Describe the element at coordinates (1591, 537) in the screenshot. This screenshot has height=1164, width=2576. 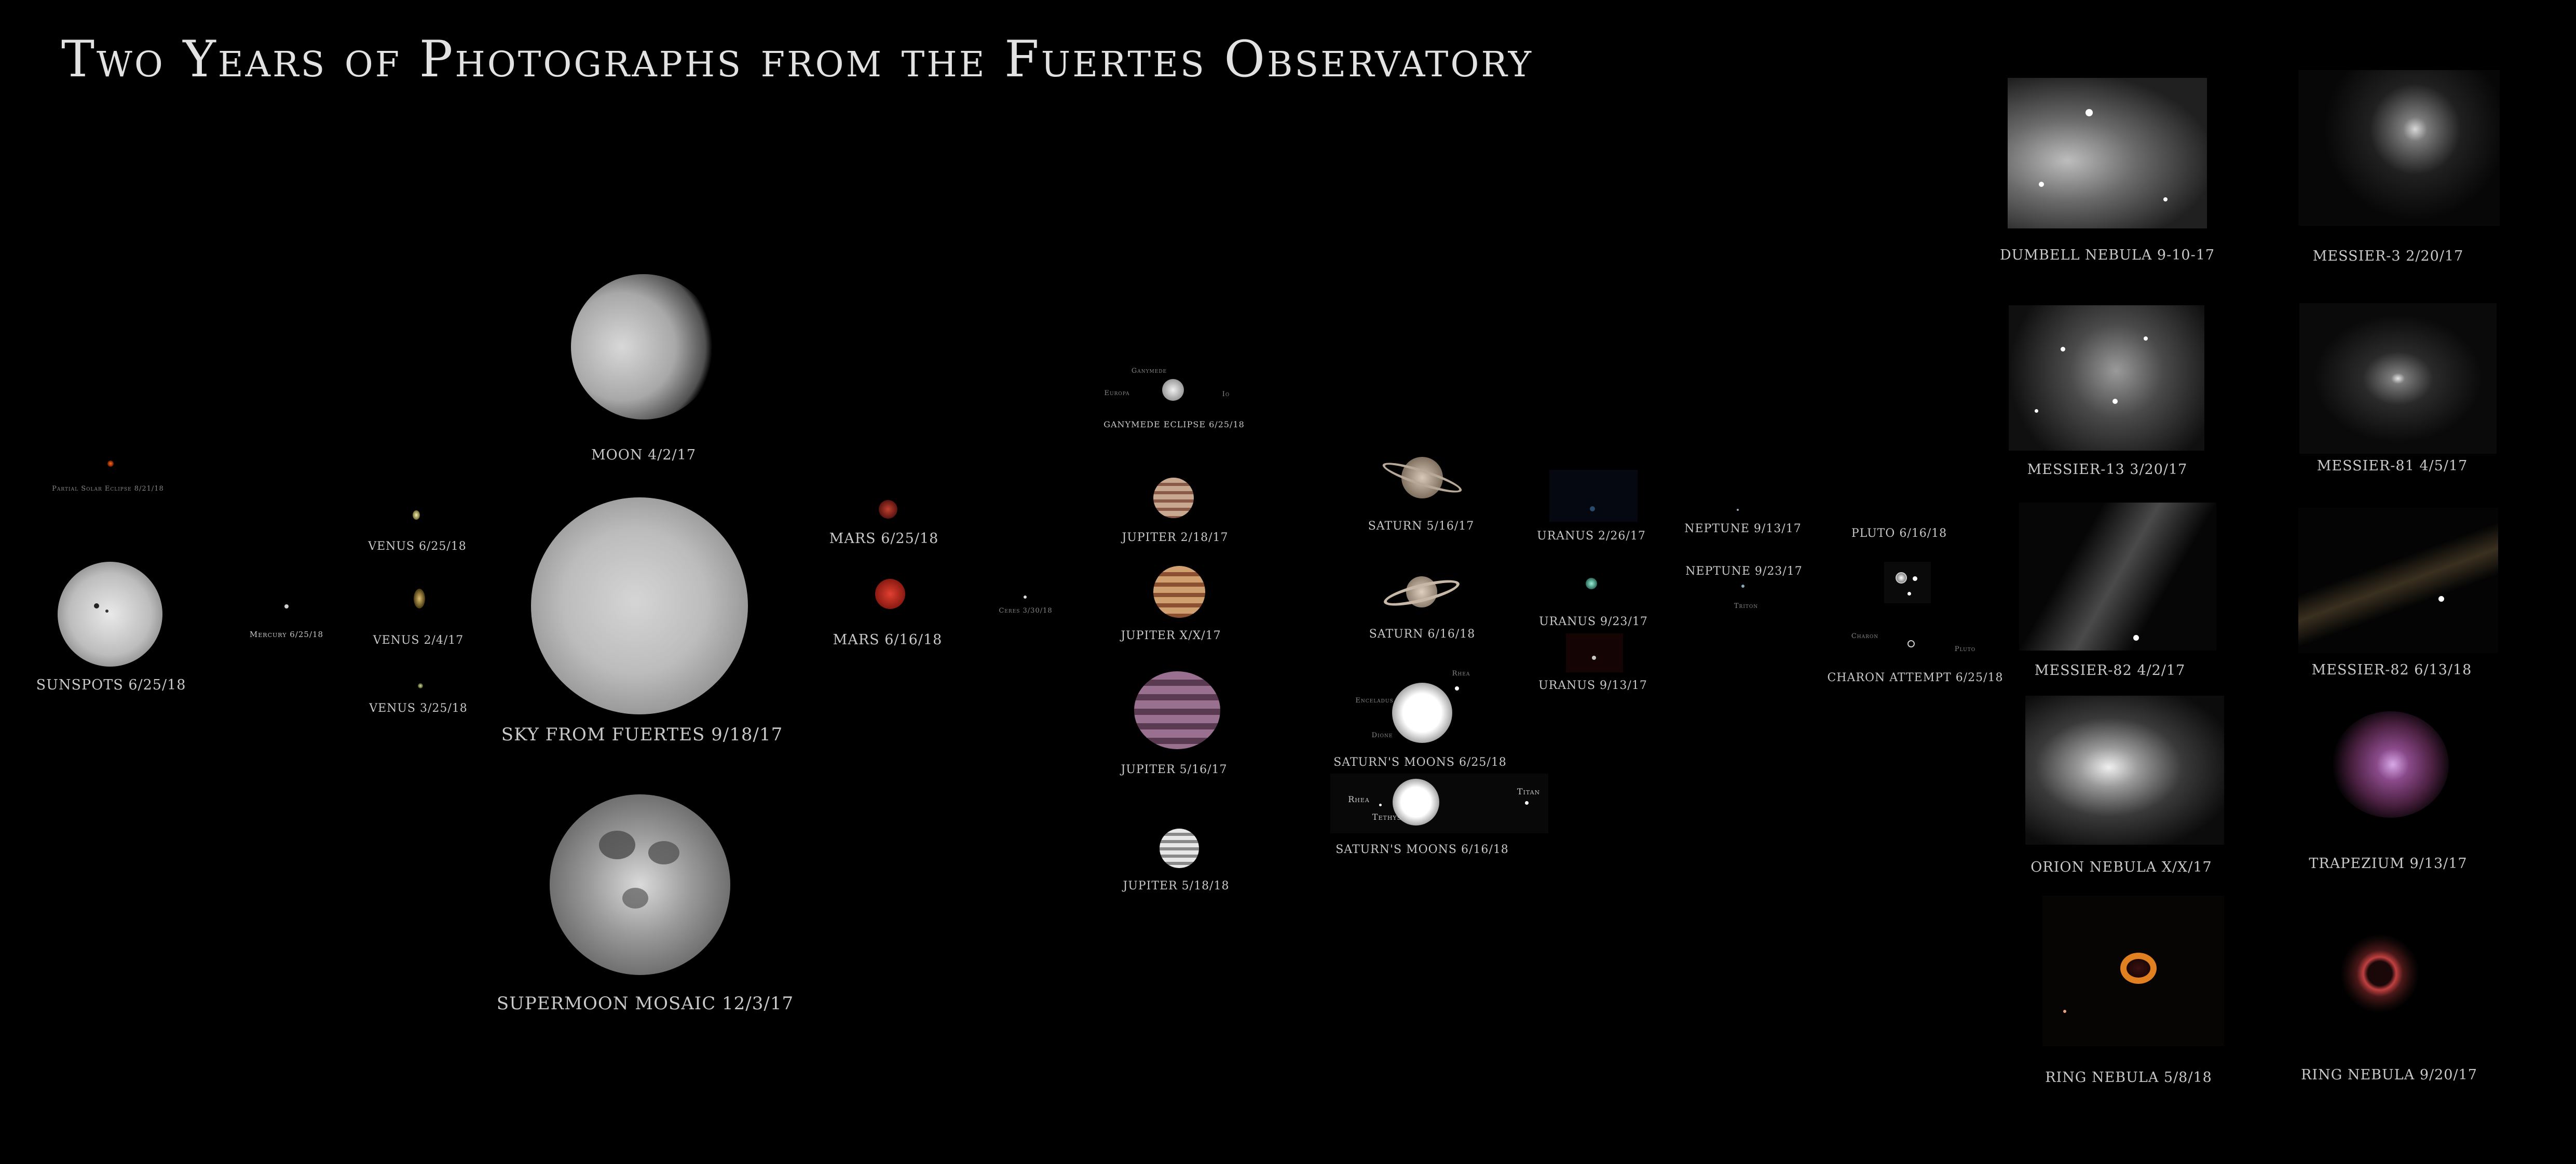
I see `uranus-label-1: URANUS 2/26/17` at that location.